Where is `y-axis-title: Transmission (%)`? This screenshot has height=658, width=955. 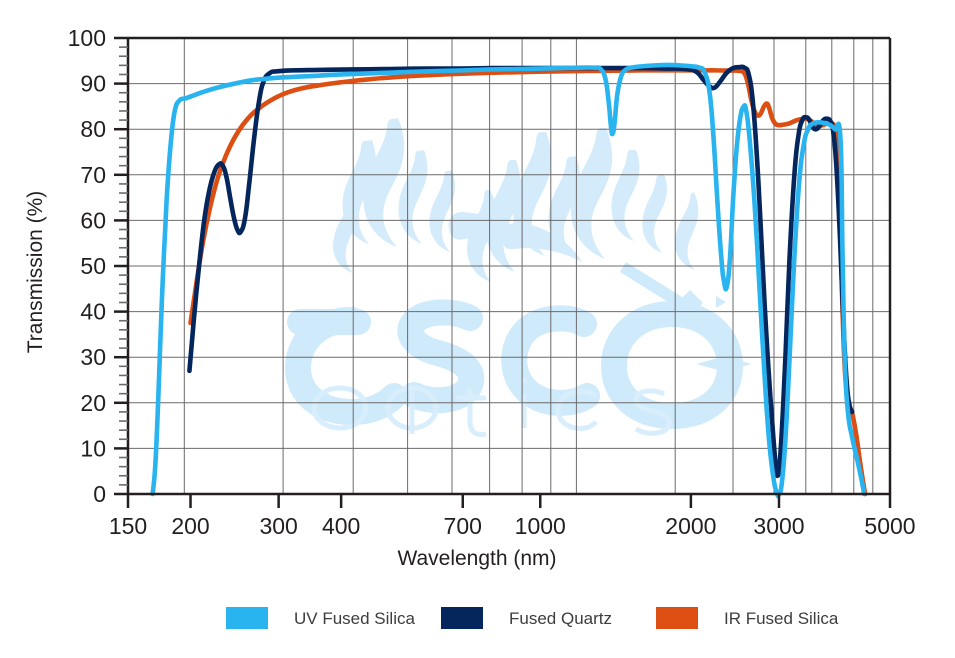
y-axis-title: Transmission (%) is located at coordinates (35, 272).